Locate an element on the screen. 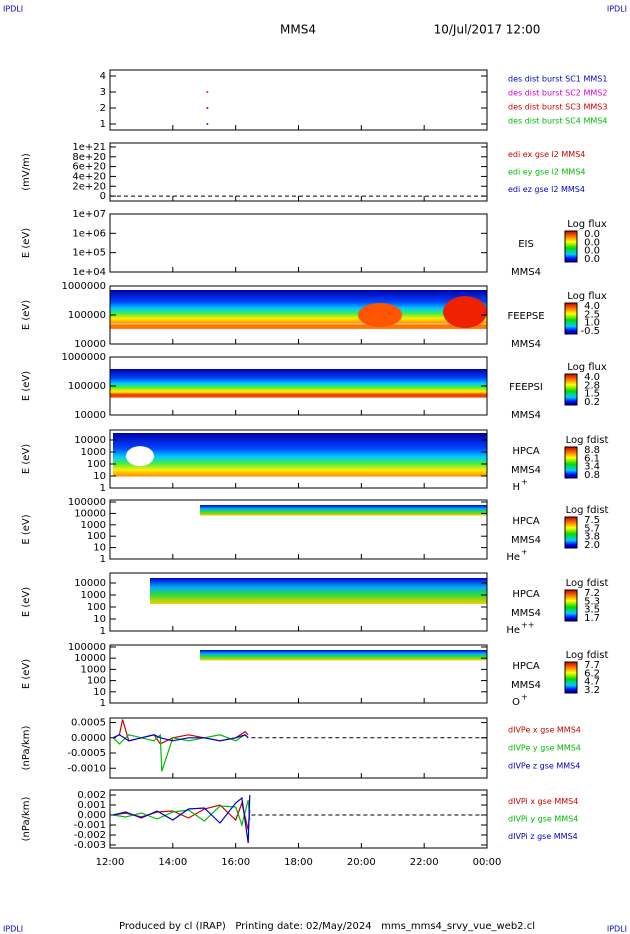 The image size is (630, 934). y-tick-label: 0.0000 is located at coordinates (88, 738).